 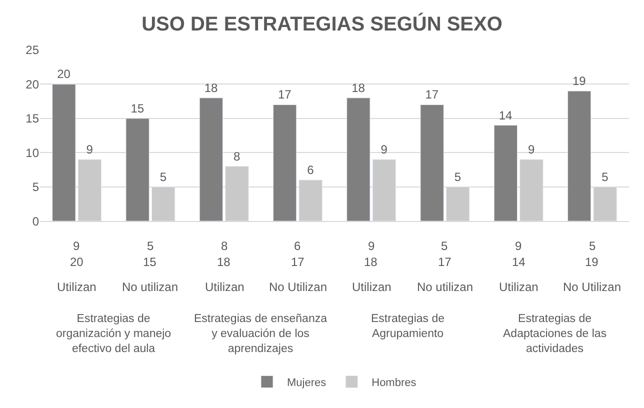 What do you see at coordinates (372, 266) in the screenshot?
I see `x-tick-label: 9 18 Utilizan` at bounding box center [372, 266].